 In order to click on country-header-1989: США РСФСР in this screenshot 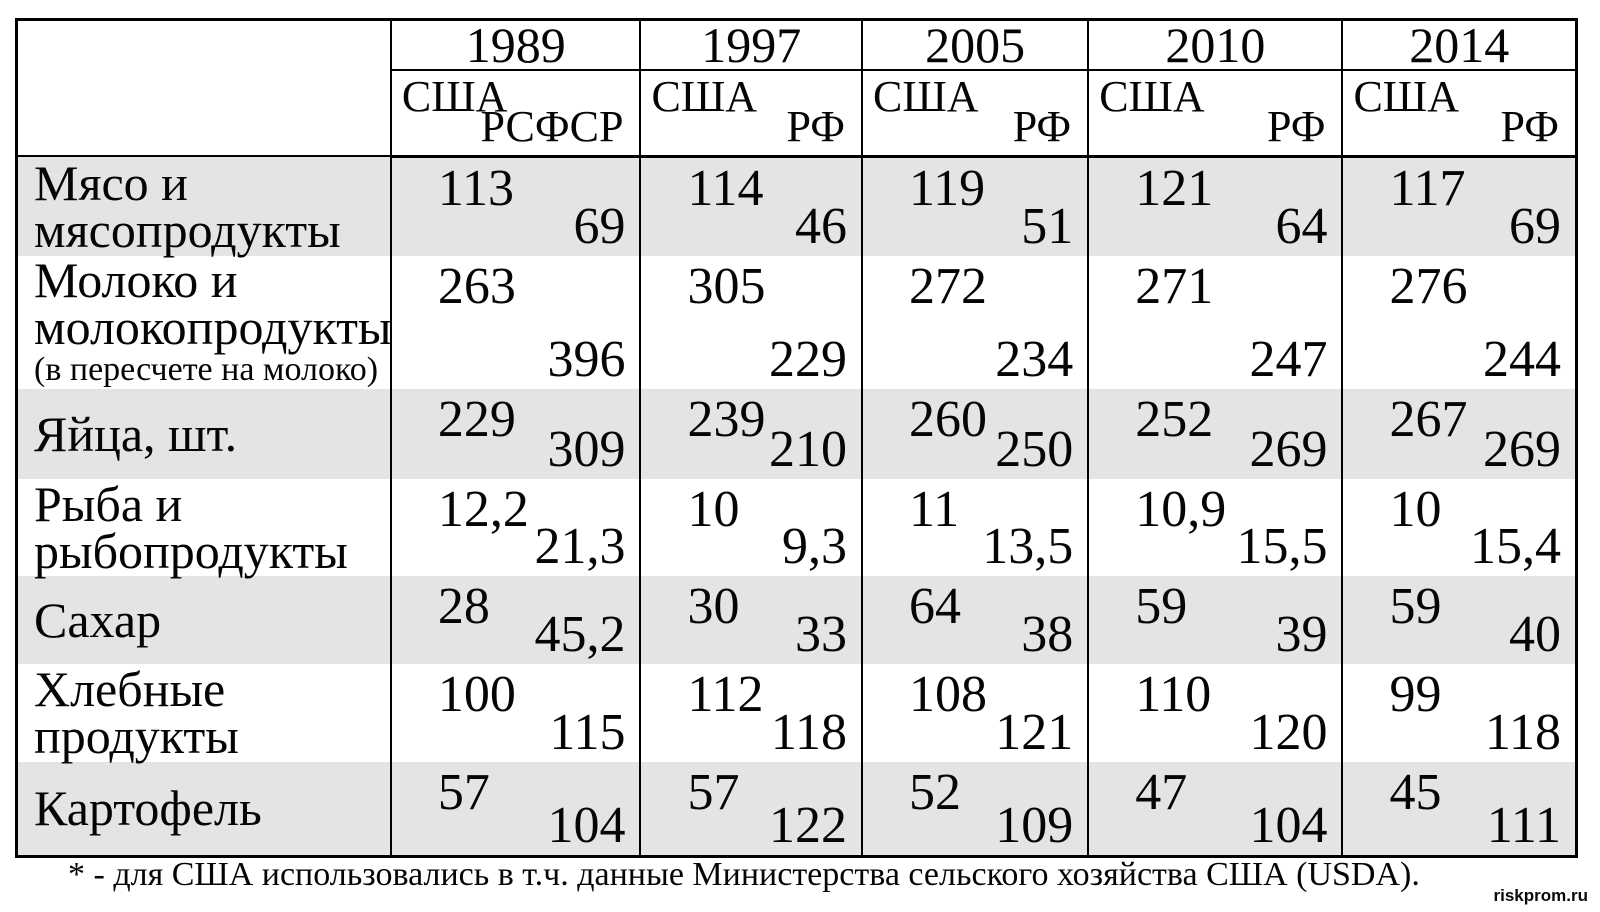, I will do `click(515, 114)`.